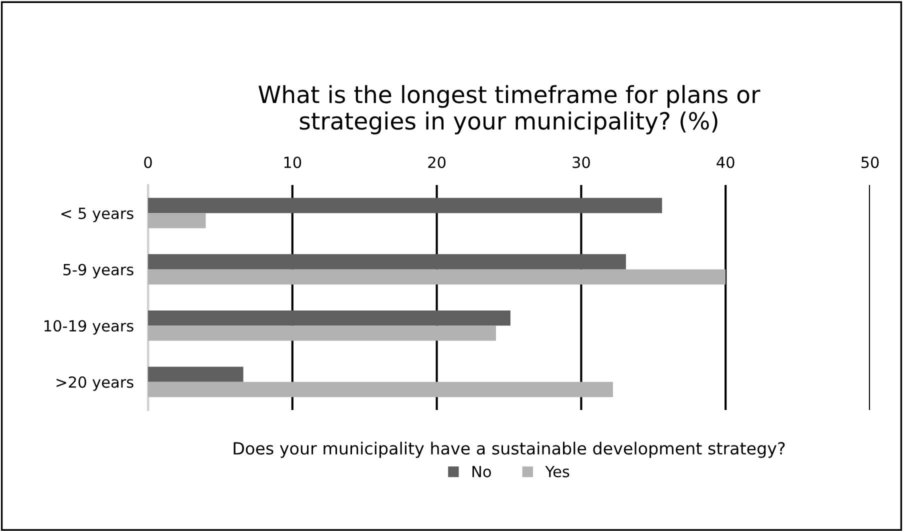  Describe the element at coordinates (97, 215) in the screenshot. I see `y-tick-label: < 5 years` at that location.